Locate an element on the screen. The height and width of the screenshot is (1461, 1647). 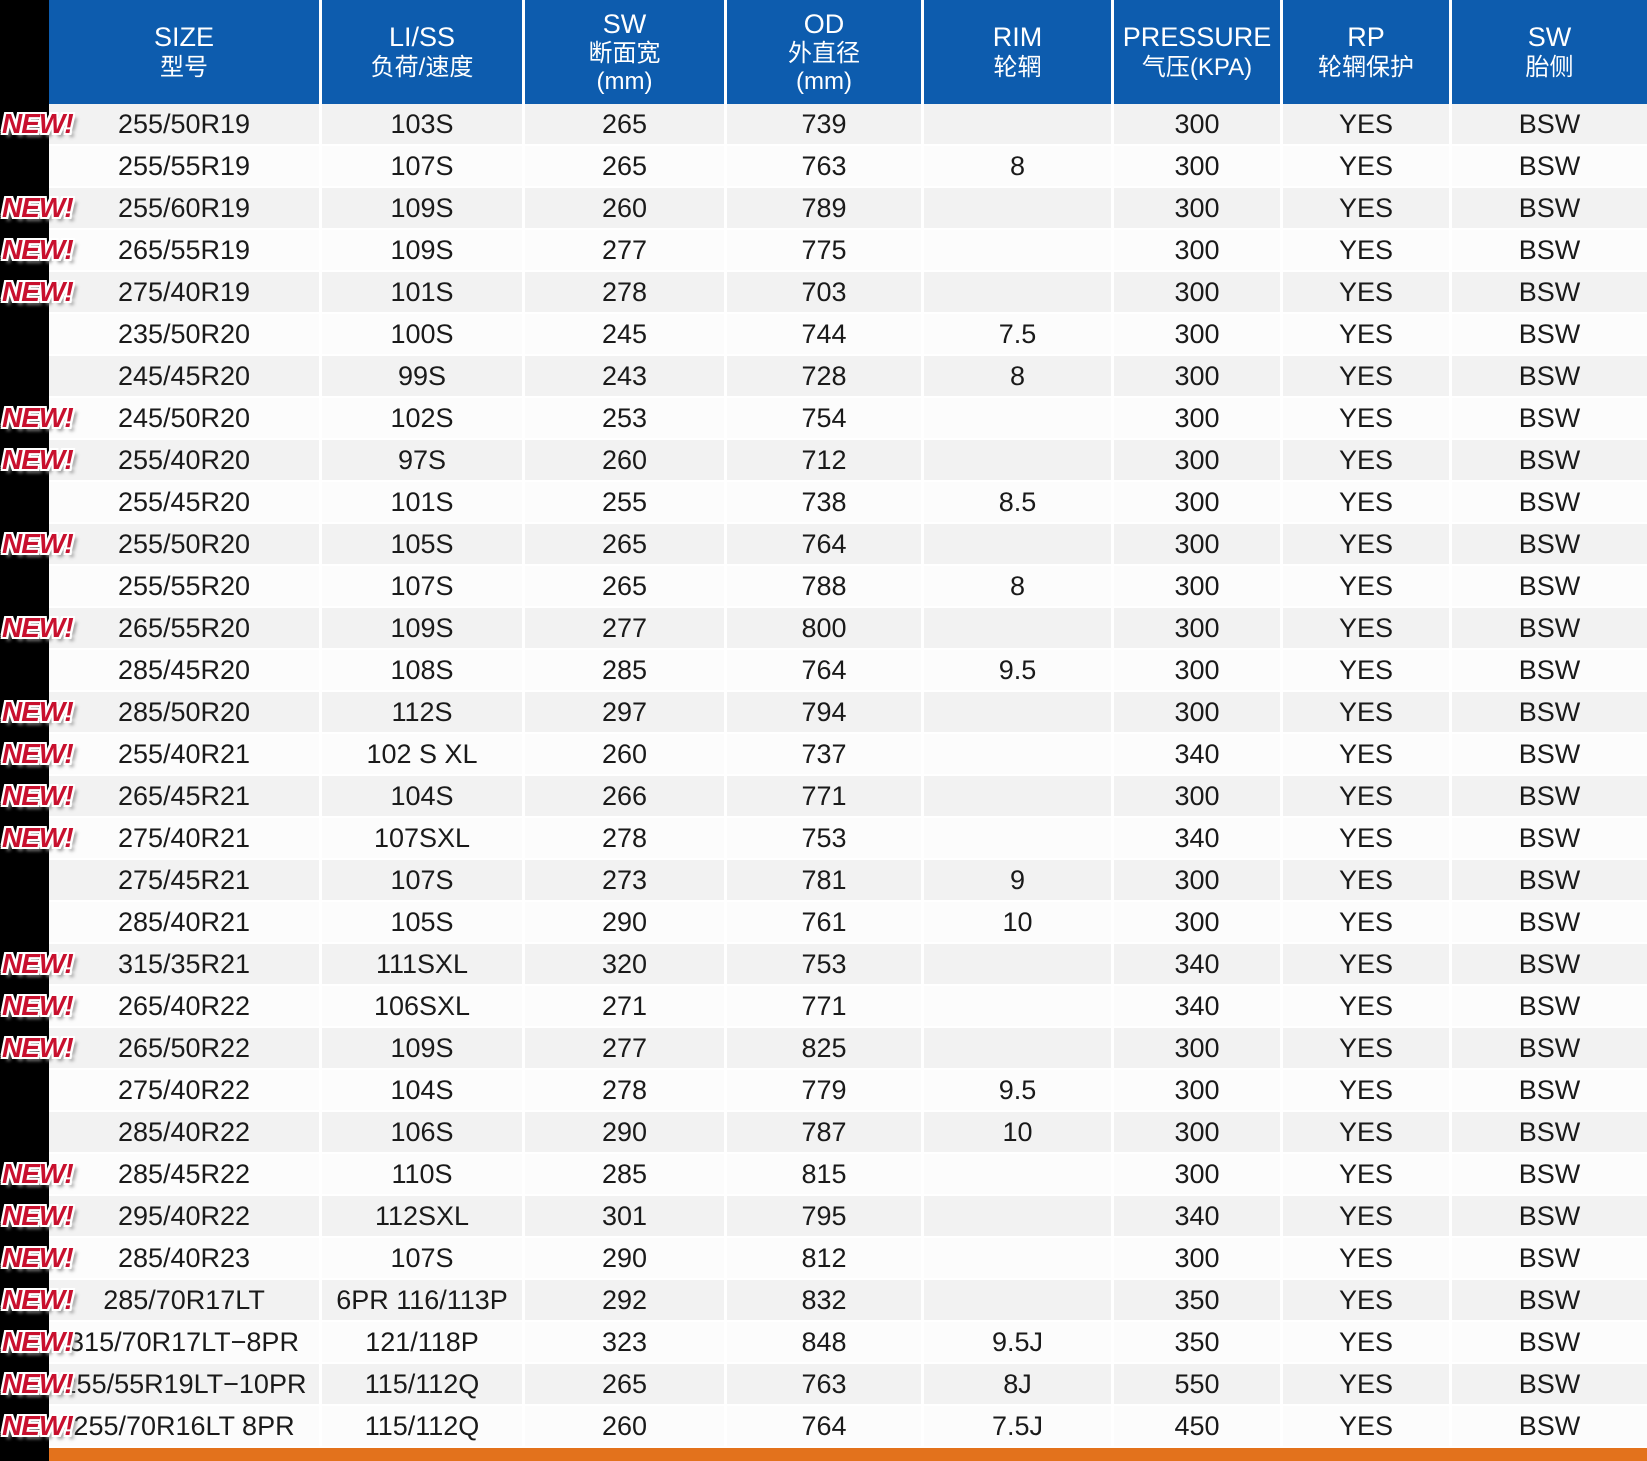
cell-rim: 8 is located at coordinates (1019, 166).